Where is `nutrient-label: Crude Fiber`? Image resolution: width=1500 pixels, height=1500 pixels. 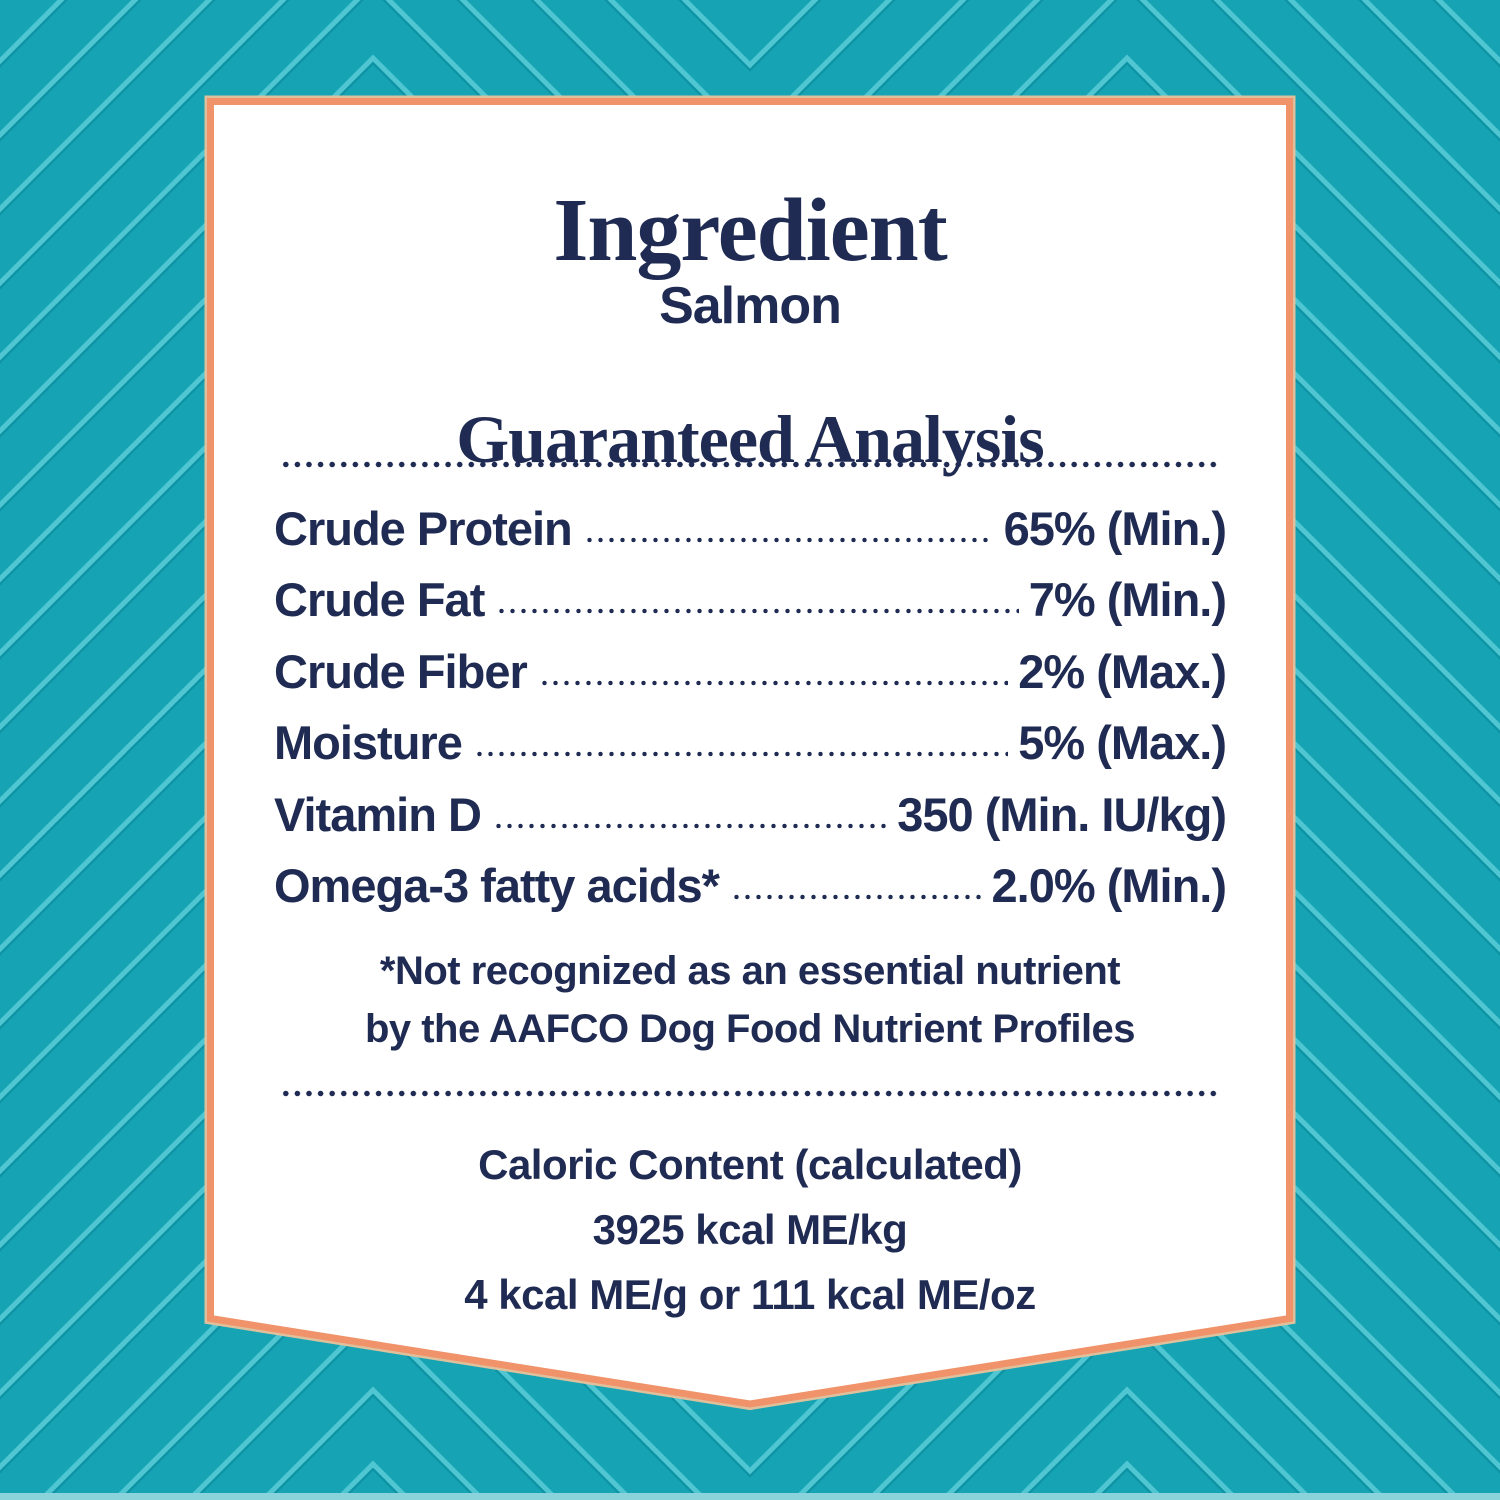 nutrient-label: Crude Fiber is located at coordinates (401, 671).